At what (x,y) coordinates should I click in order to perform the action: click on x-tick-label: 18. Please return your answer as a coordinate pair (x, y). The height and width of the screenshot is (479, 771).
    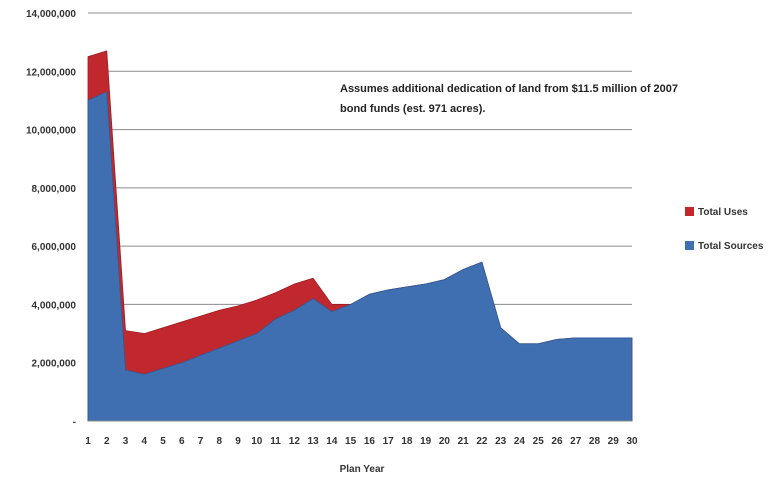
    Looking at the image, I should click on (407, 441).